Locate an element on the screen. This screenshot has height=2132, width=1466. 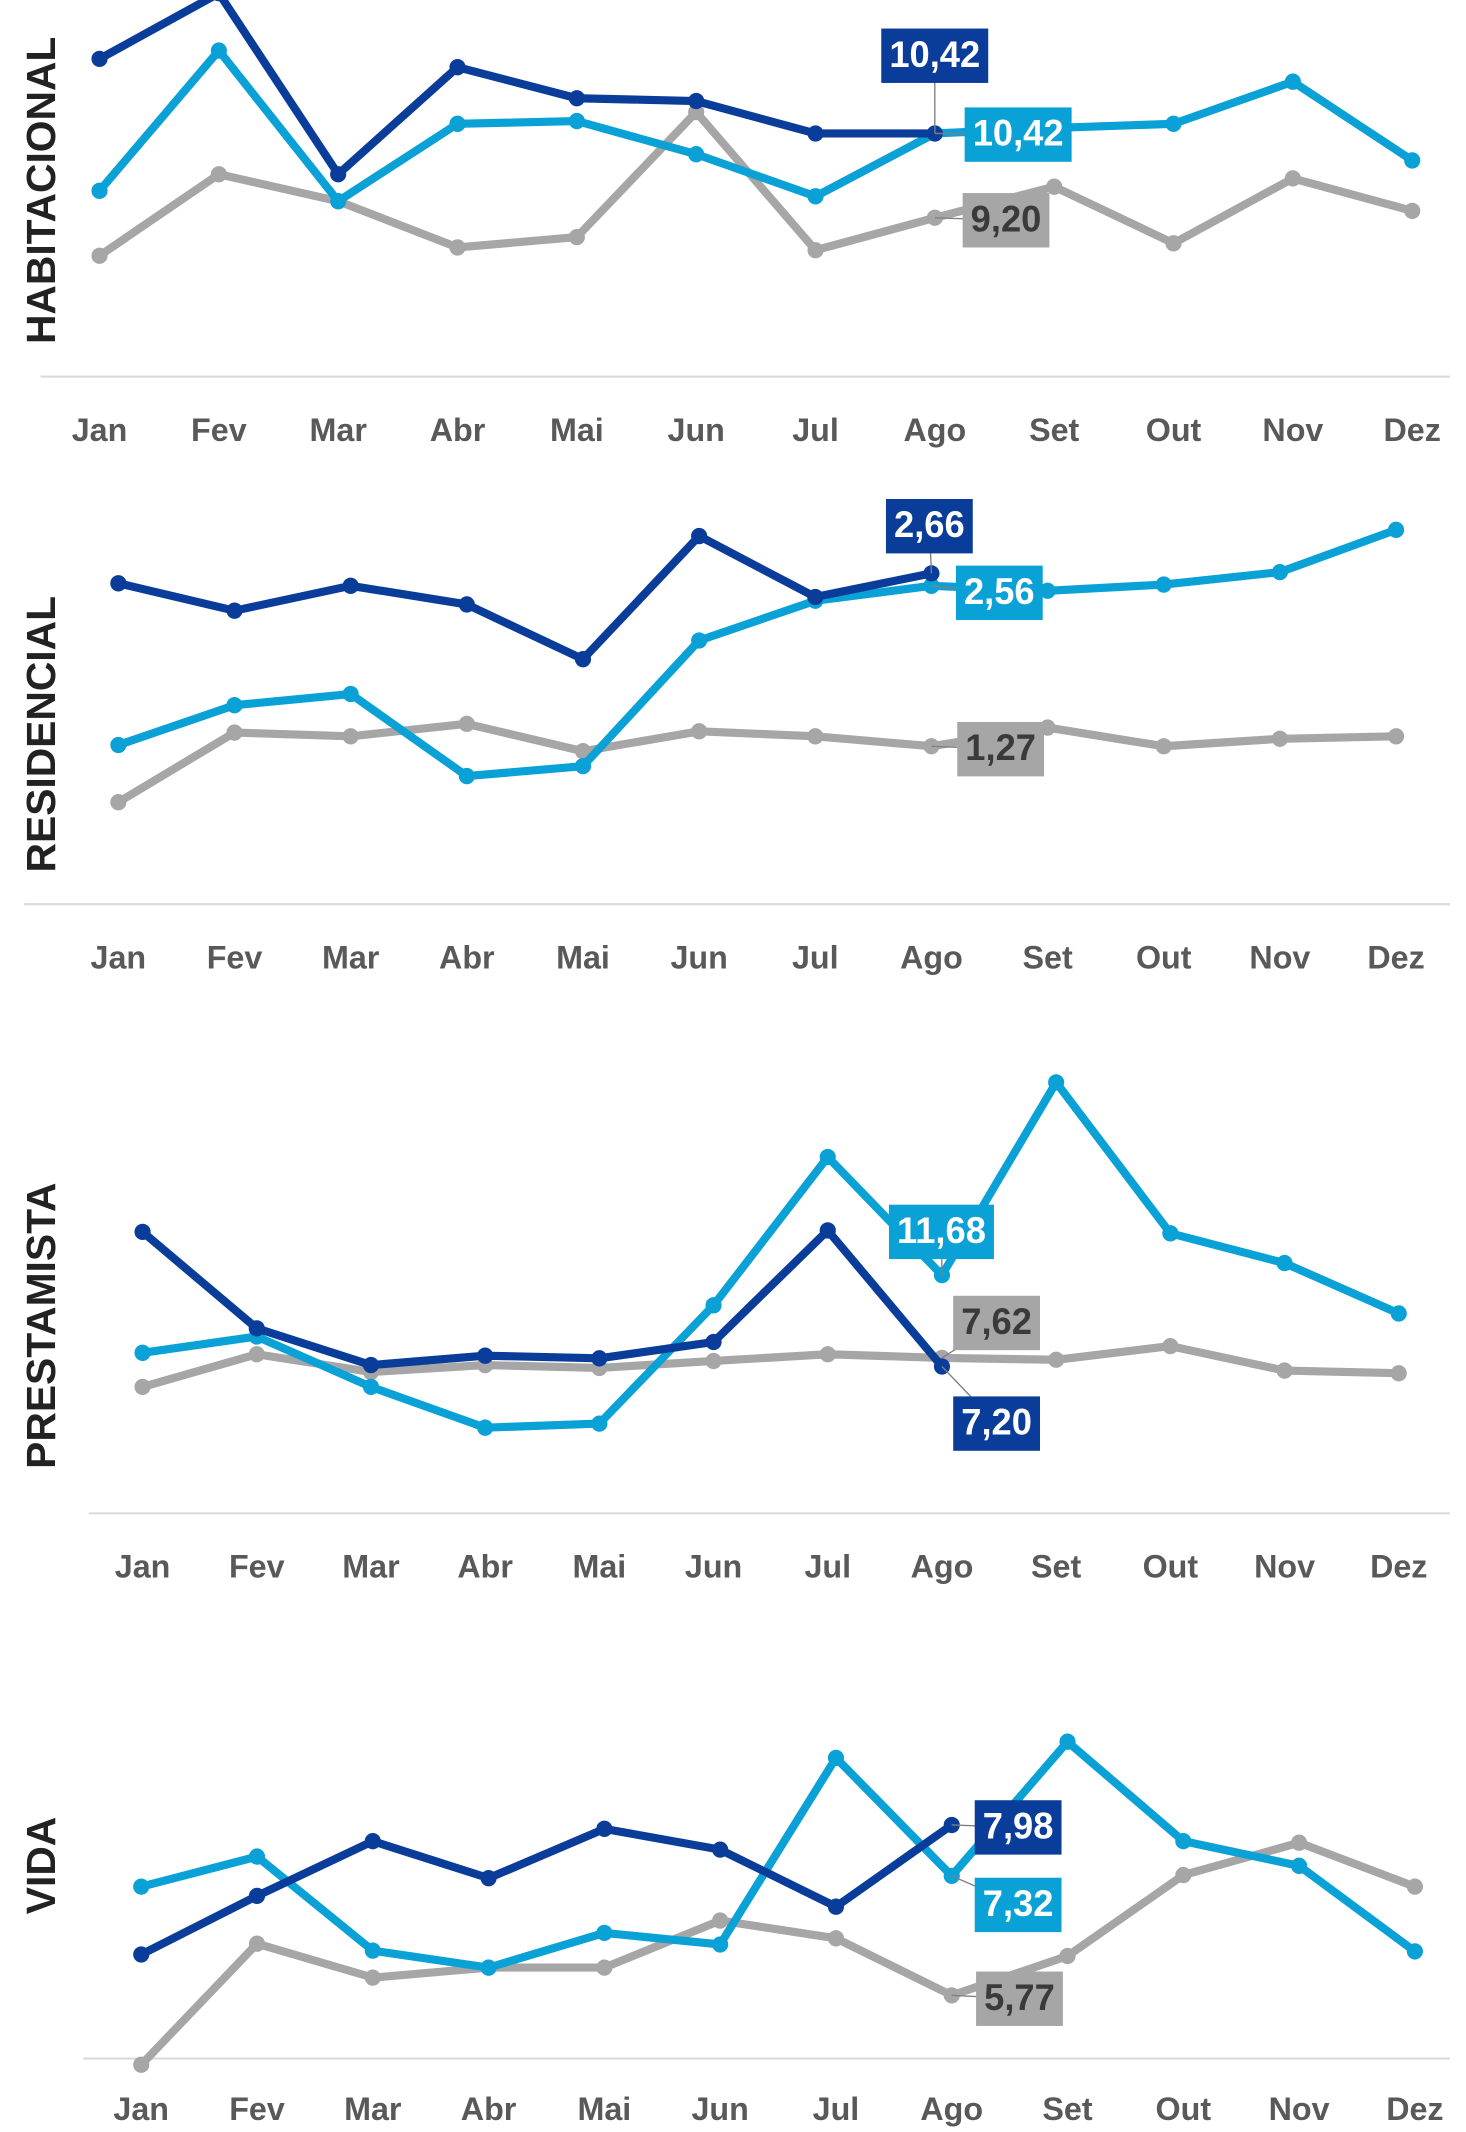
data-label-text: 7,98 is located at coordinates (1018, 1825).